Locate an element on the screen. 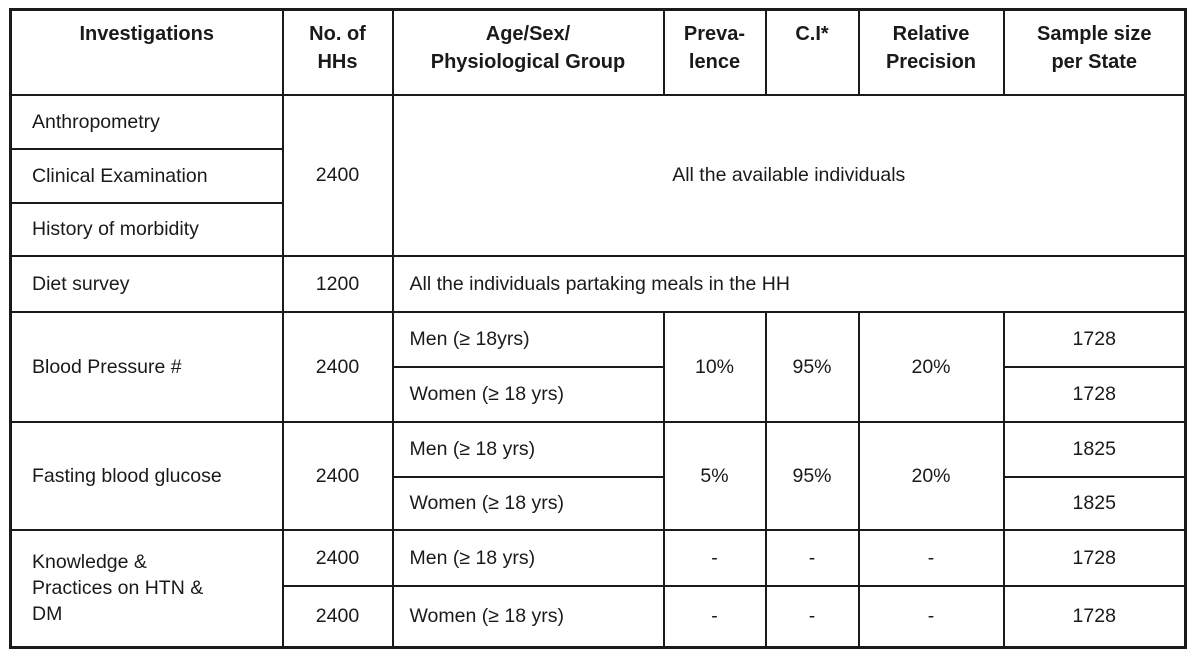 The image size is (1193, 665). cell-investigation-knowledge-practices: Knowledge & Practices on HTN & DM is located at coordinates (146, 588).